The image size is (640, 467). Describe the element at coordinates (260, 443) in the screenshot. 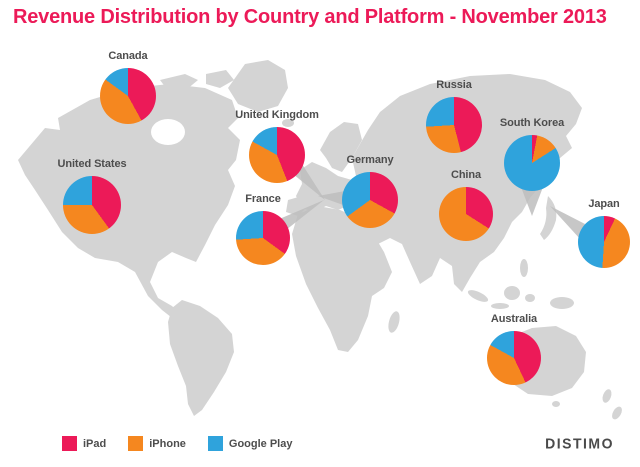

I see `google-play-label: Google Play` at that location.